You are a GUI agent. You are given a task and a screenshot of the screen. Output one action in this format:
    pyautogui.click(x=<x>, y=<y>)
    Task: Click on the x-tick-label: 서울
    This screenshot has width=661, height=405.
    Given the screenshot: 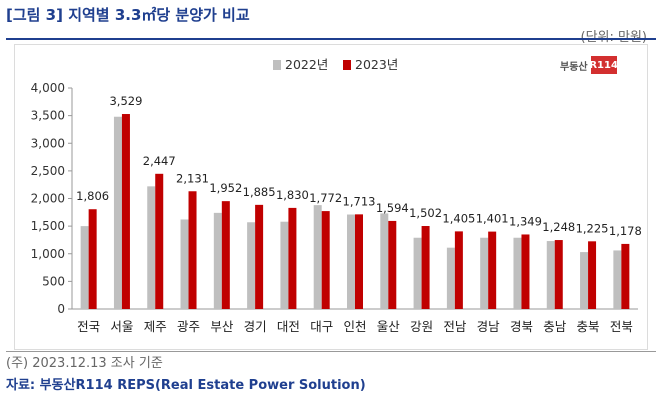 What is the action you would take?
    pyautogui.click(x=121, y=326)
    